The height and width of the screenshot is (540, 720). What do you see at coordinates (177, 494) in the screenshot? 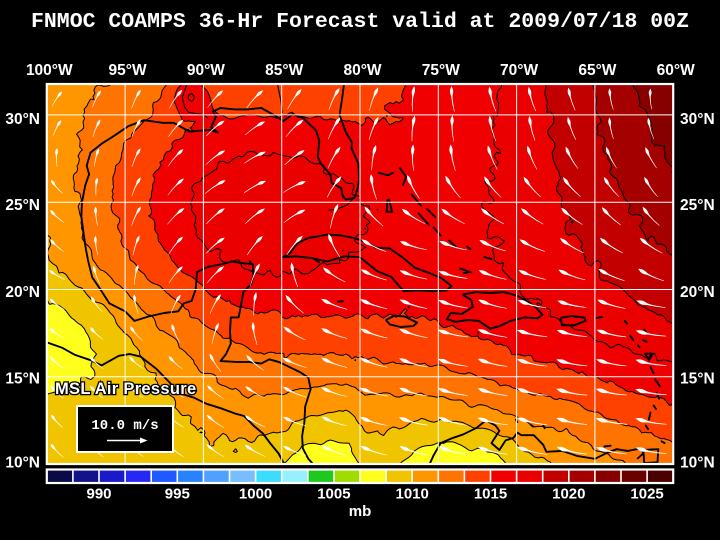
I see `svg-text: 995` at bounding box center [177, 494].